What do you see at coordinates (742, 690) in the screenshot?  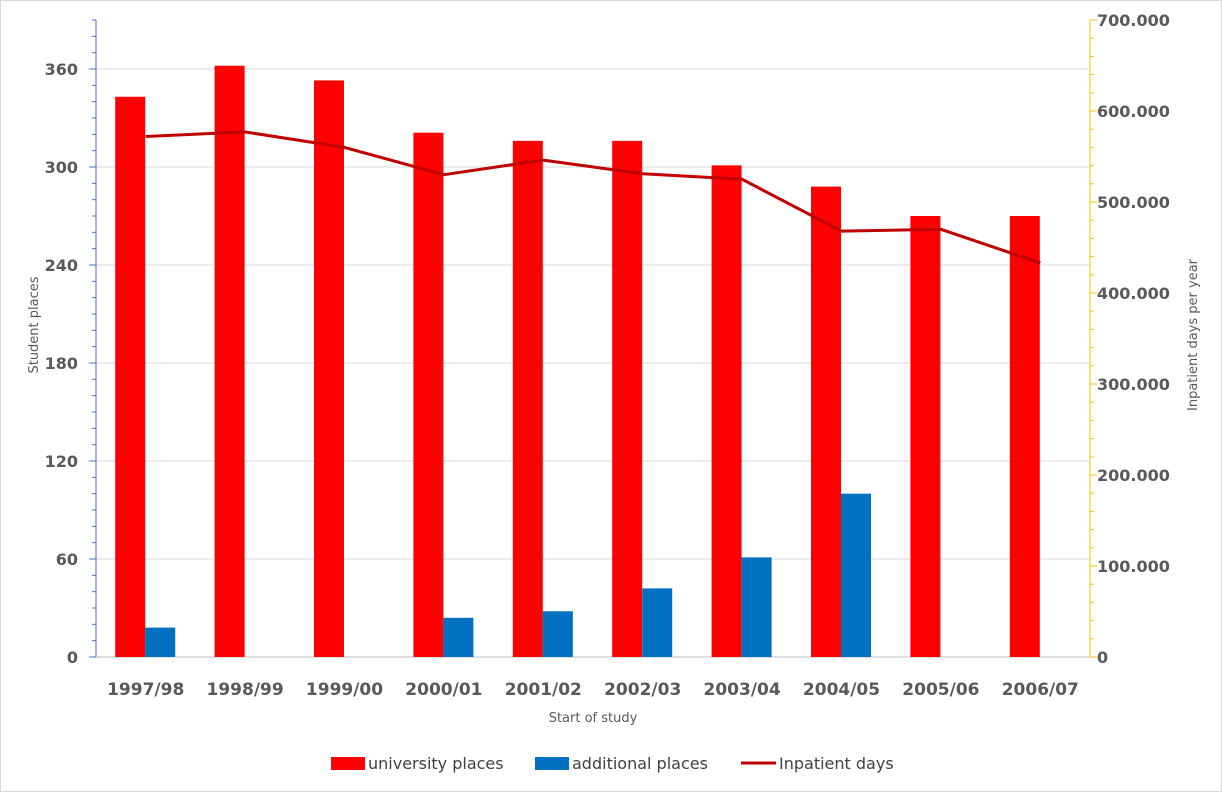 I see `x-tick-label: 2003/04` at bounding box center [742, 690].